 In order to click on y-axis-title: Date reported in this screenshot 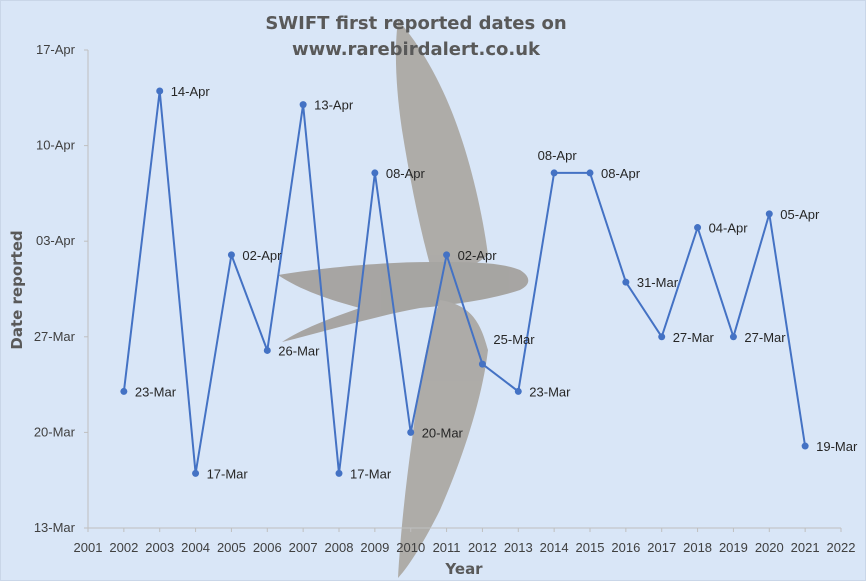, I will do `click(17, 289)`.